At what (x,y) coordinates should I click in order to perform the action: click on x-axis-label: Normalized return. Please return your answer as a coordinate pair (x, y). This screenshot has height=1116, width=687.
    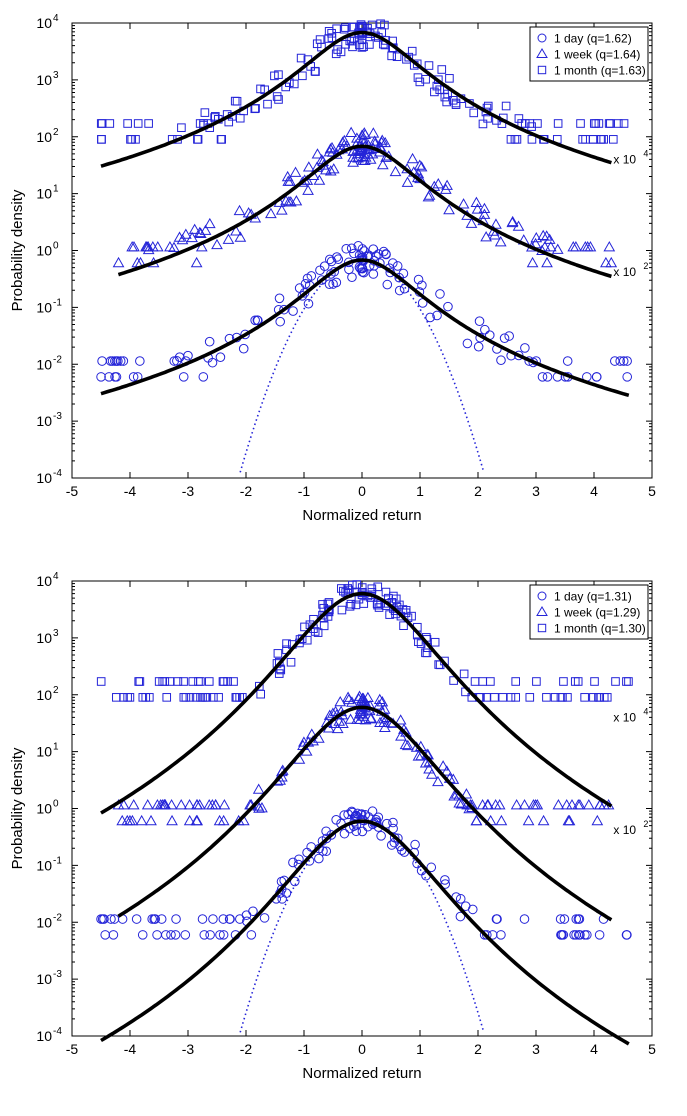
    Looking at the image, I should click on (361, 515).